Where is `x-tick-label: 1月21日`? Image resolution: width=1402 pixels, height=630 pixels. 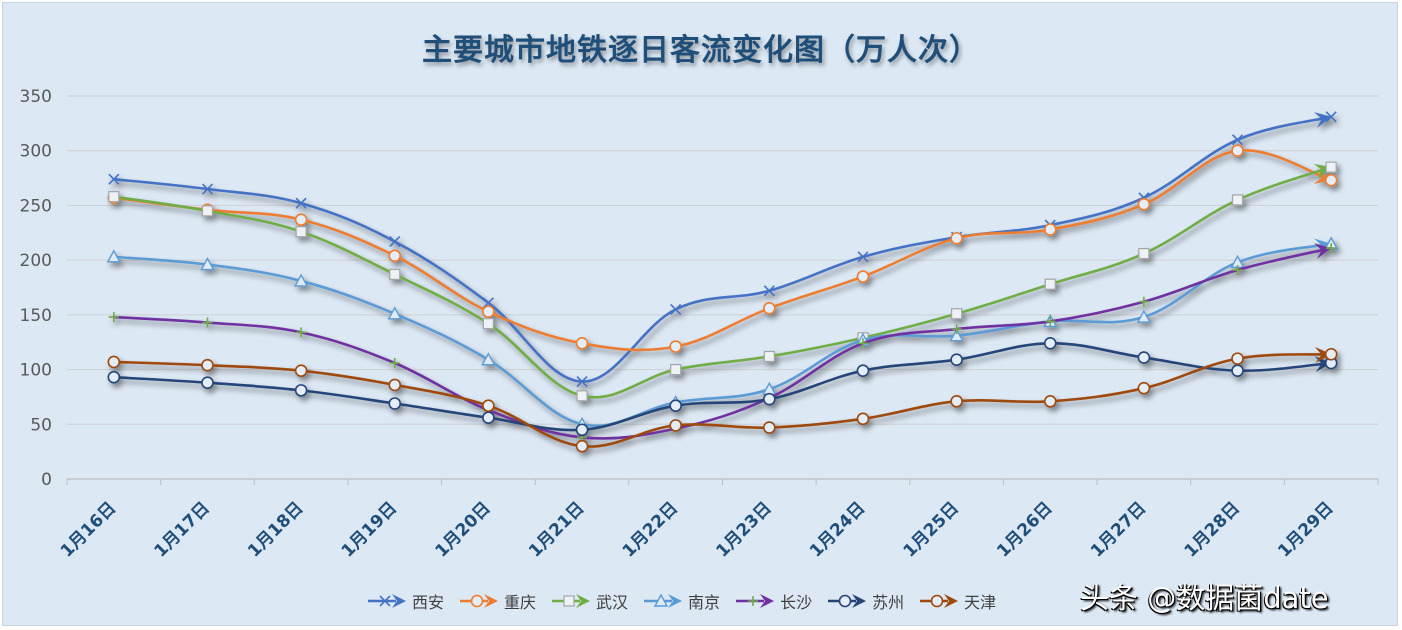 x-tick-label: 1月21日 is located at coordinates (556, 529).